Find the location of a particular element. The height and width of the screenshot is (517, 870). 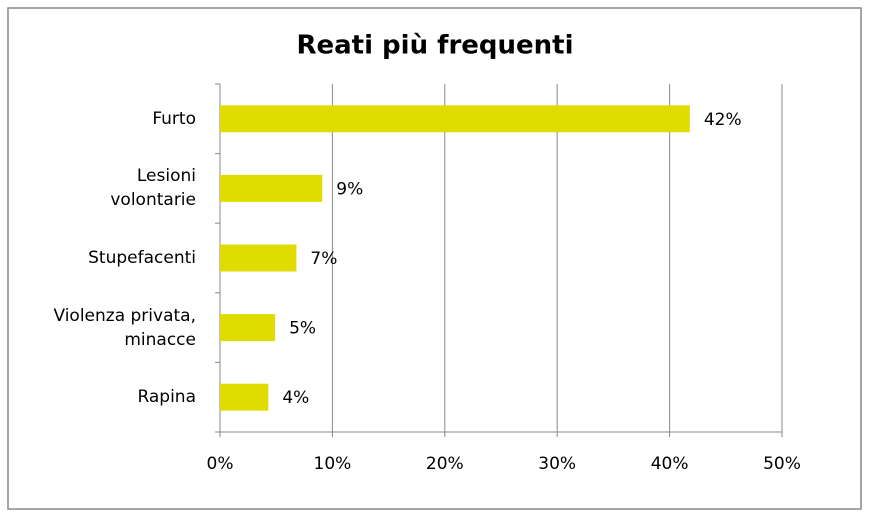

data-label: 4% is located at coordinates (295, 398).